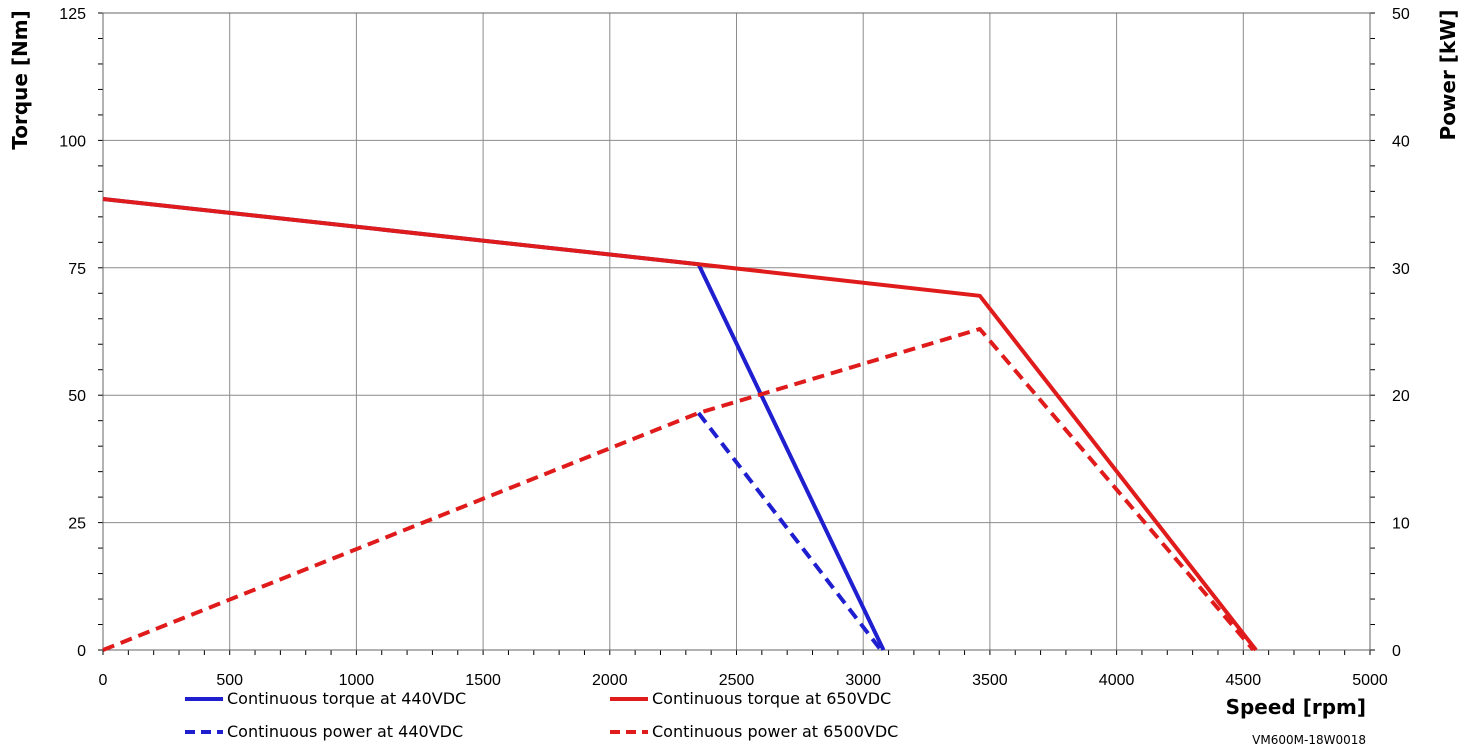 This screenshot has width=1477, height=749. What do you see at coordinates (1370, 680) in the screenshot?
I see `x-tick-label: 5000` at bounding box center [1370, 680].